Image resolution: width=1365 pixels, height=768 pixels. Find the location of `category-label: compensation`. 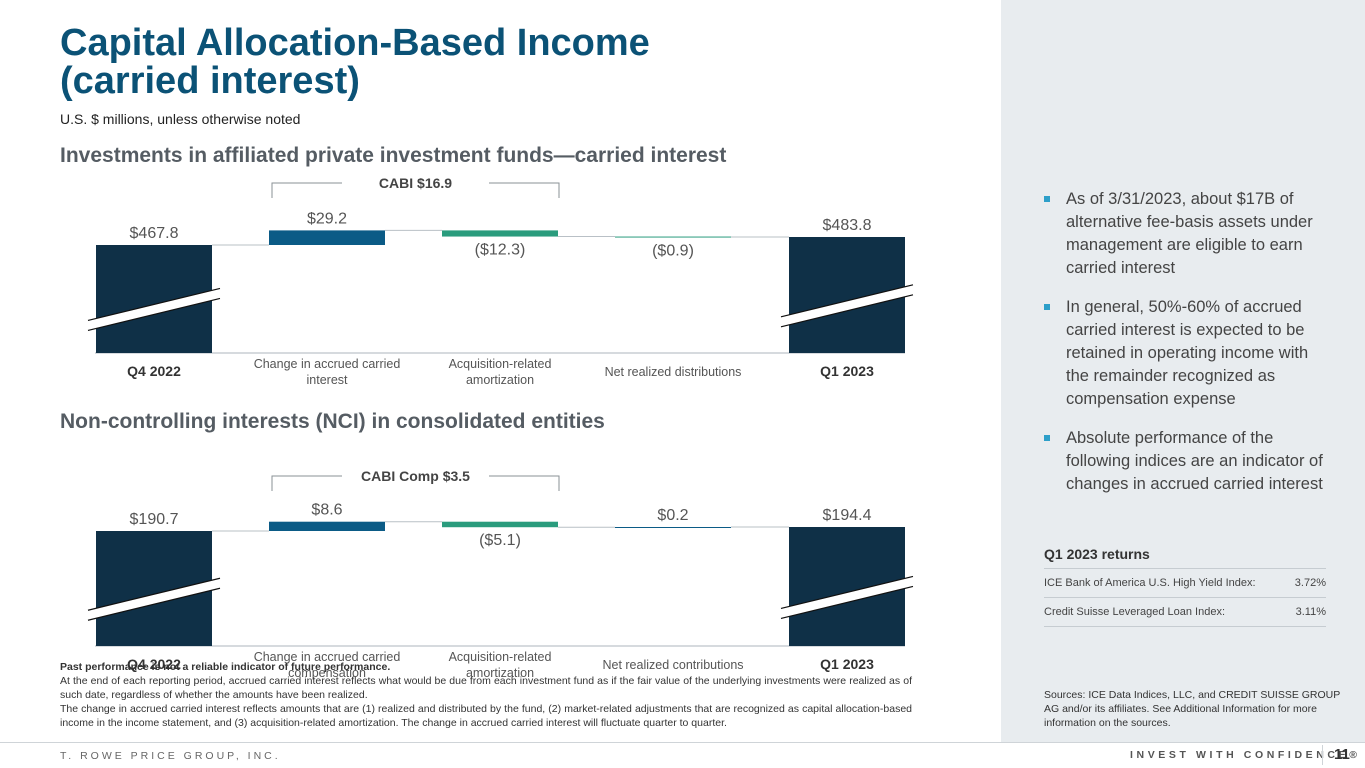

category-label: compensation is located at coordinates (327, 673).